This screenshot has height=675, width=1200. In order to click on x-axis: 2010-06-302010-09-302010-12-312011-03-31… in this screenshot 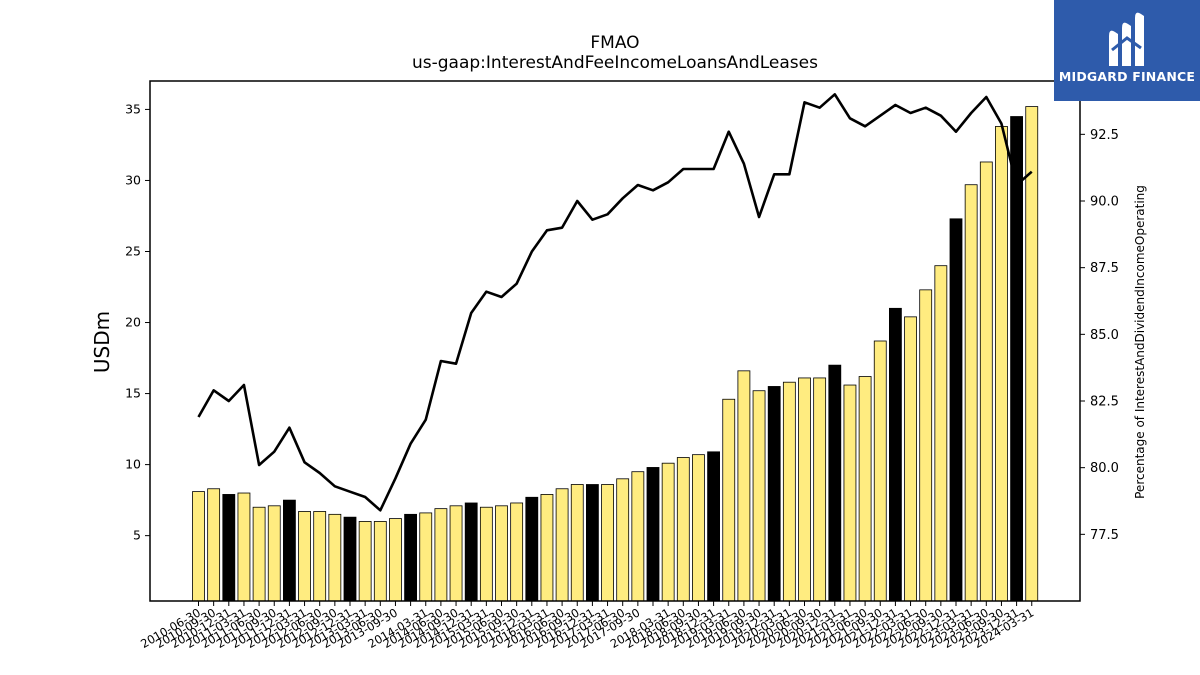, I will do `click(587, 626)`.